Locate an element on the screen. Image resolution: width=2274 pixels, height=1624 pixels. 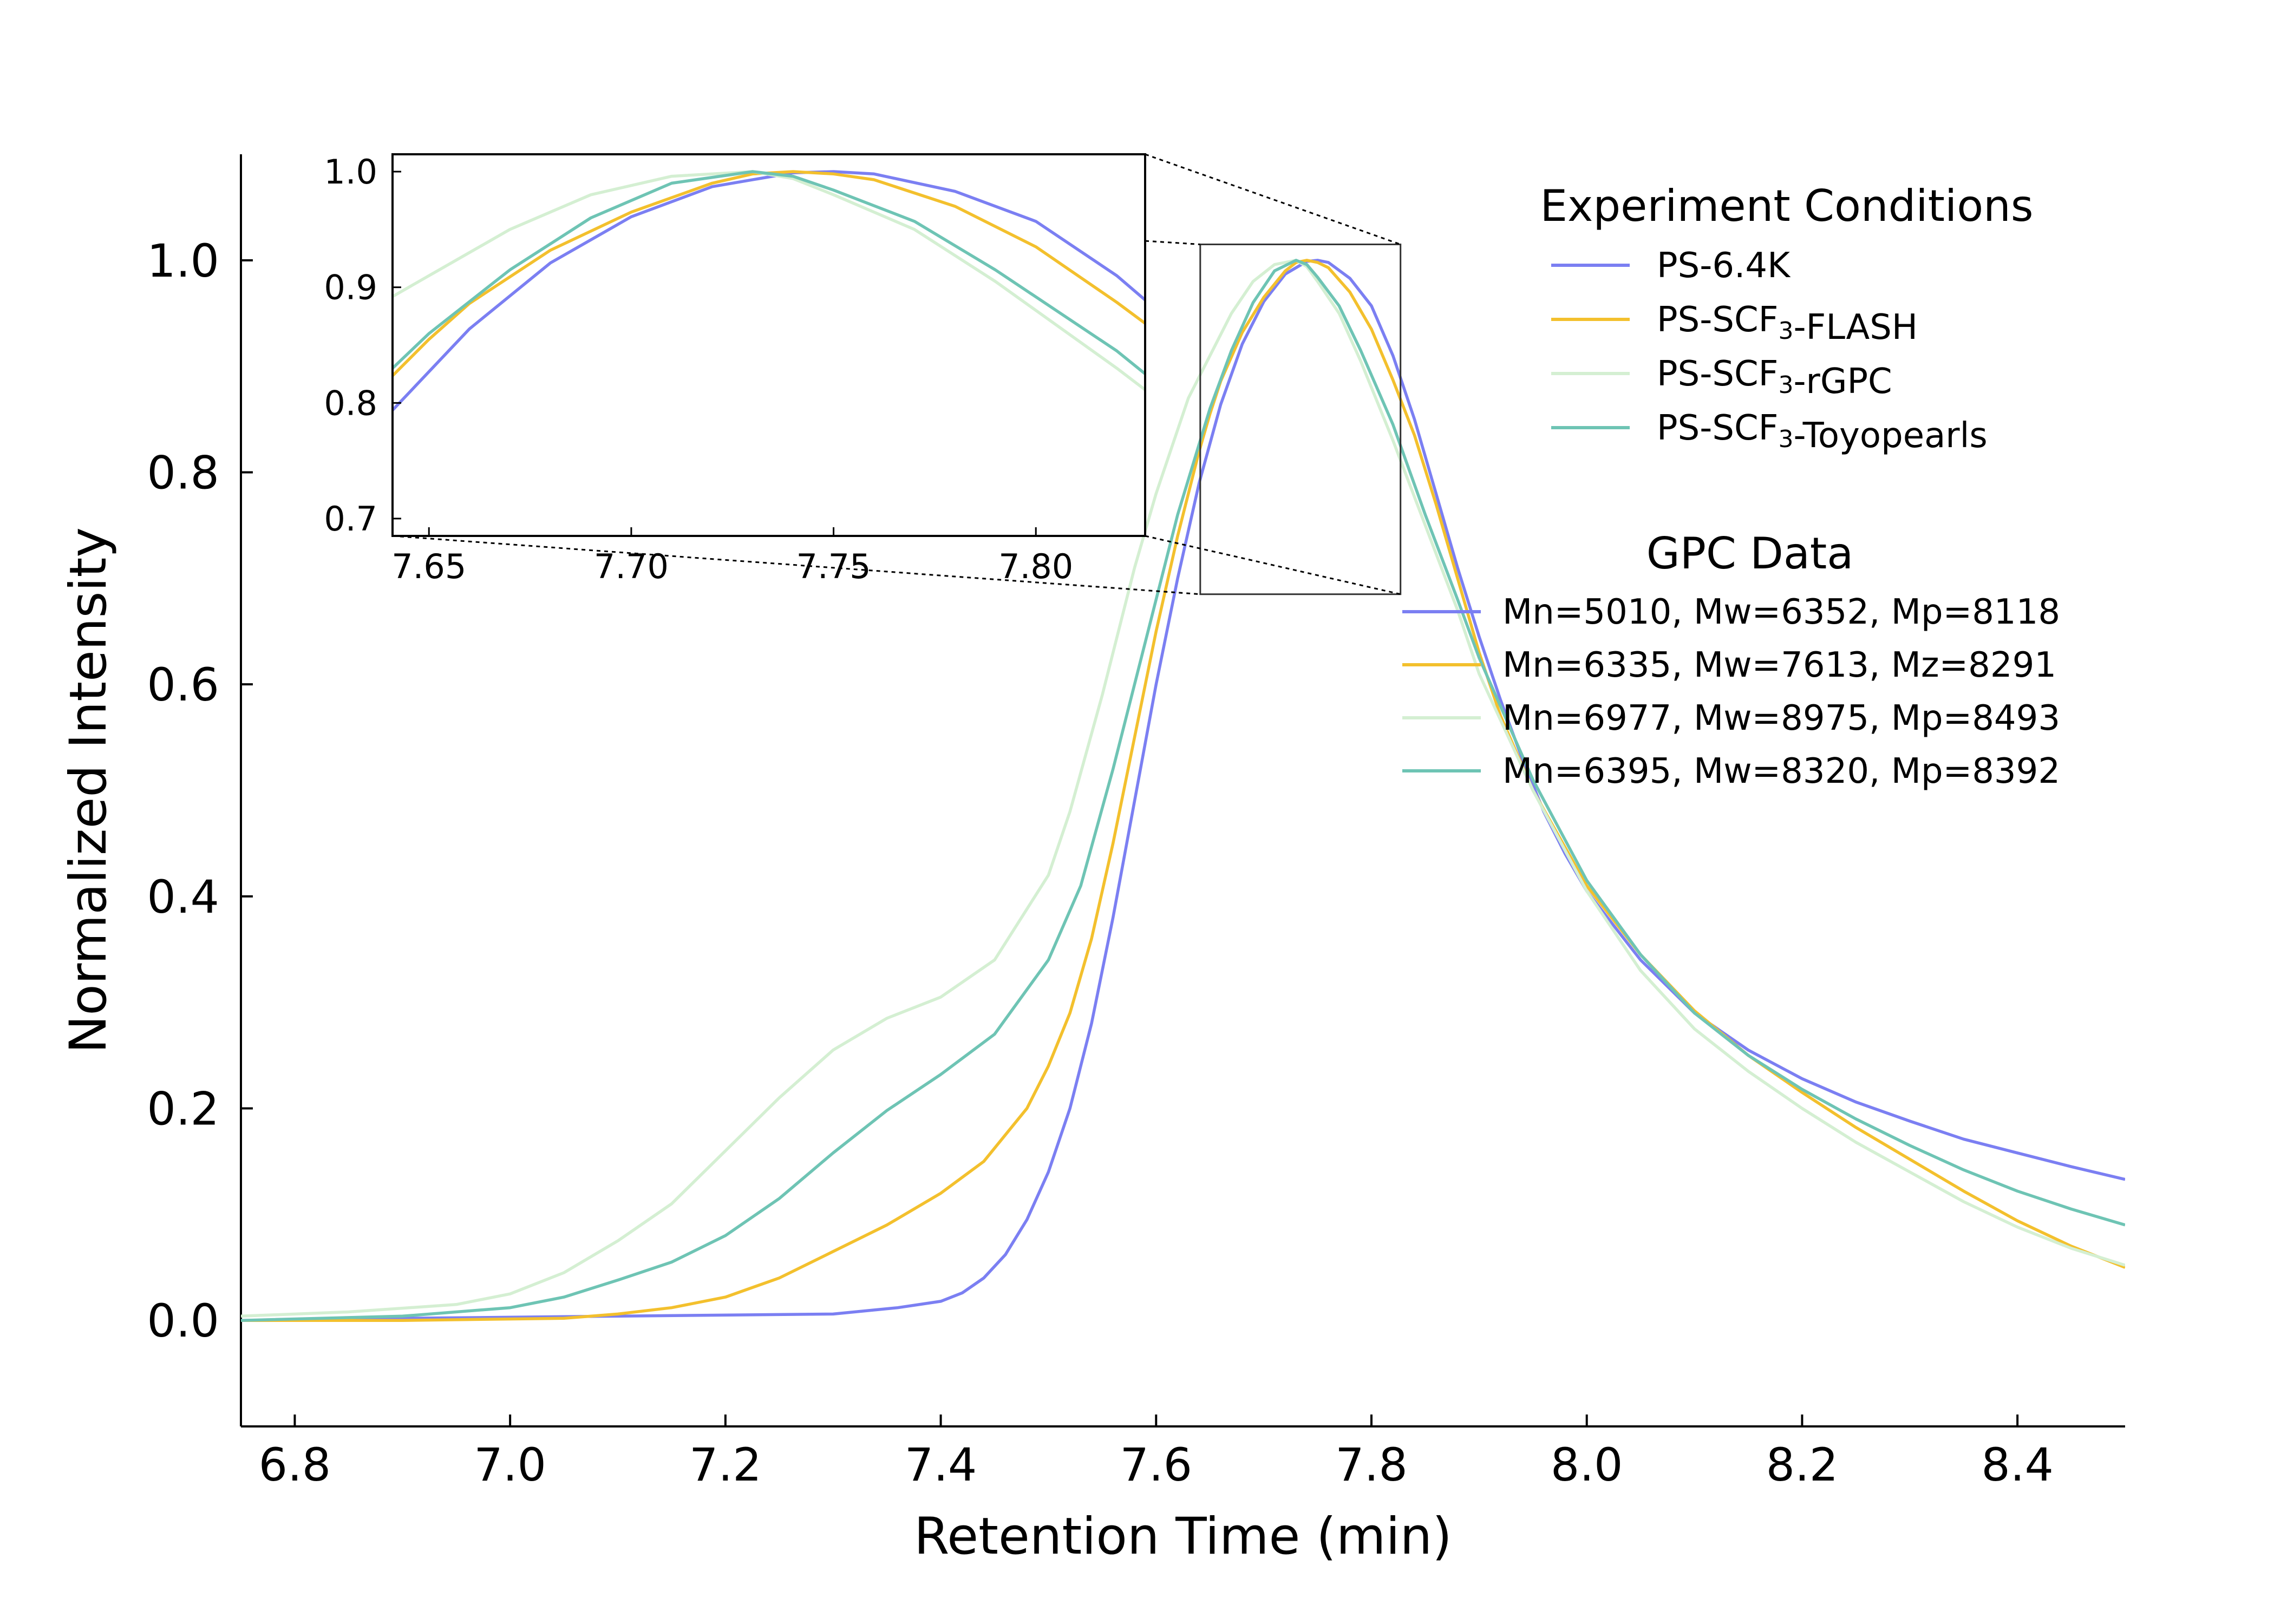
inset-ticks: 7.65 7.70 7.75 7.80 0.7 0.8 0.9 1.0 is located at coordinates (699, 369).